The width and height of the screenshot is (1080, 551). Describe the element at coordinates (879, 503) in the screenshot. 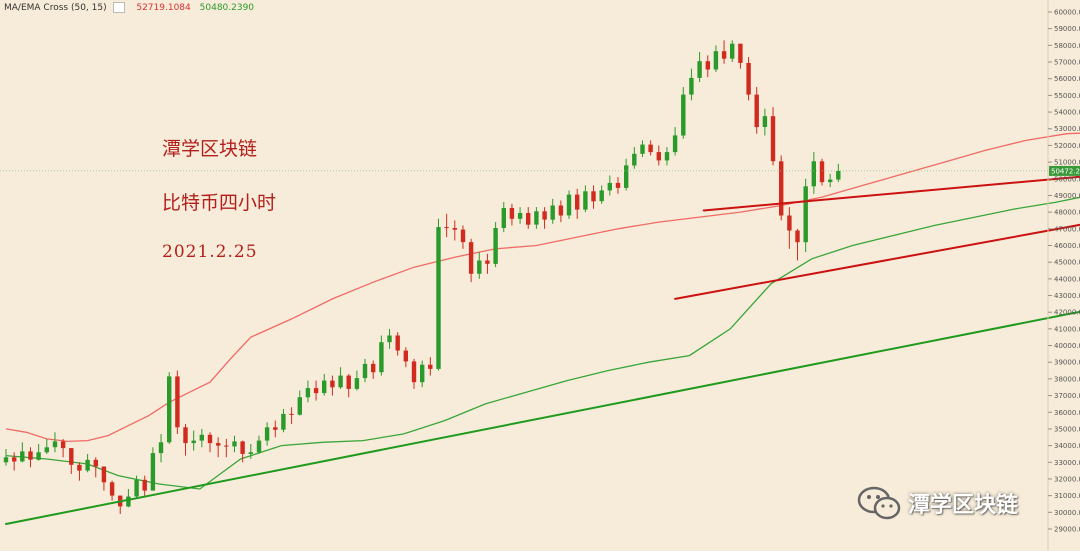

I see `wechat-icon` at that location.